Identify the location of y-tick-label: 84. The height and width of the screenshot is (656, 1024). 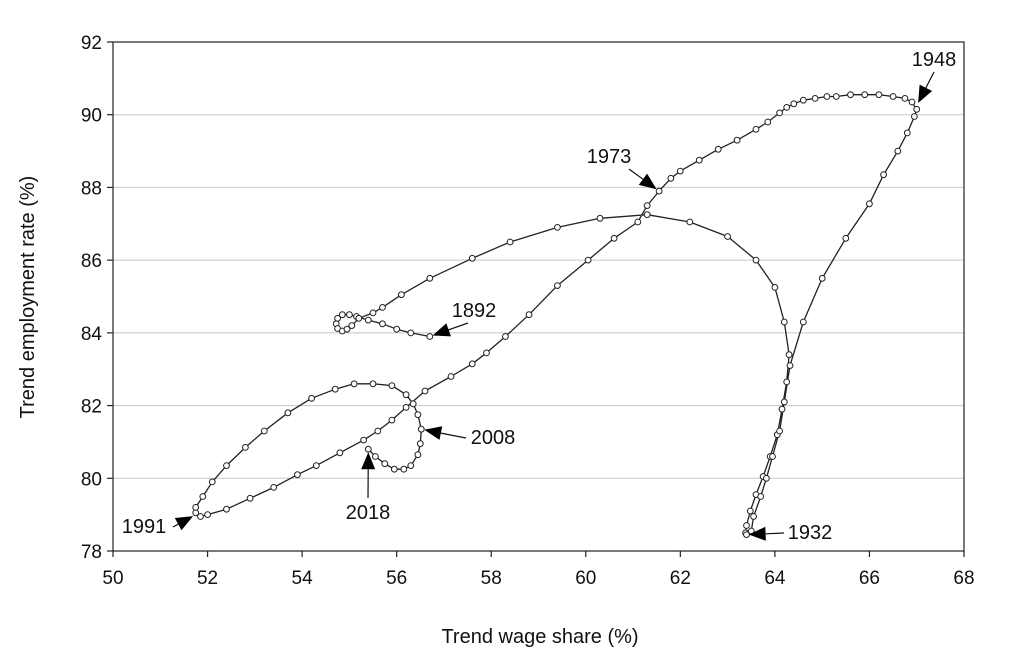
(92, 334).